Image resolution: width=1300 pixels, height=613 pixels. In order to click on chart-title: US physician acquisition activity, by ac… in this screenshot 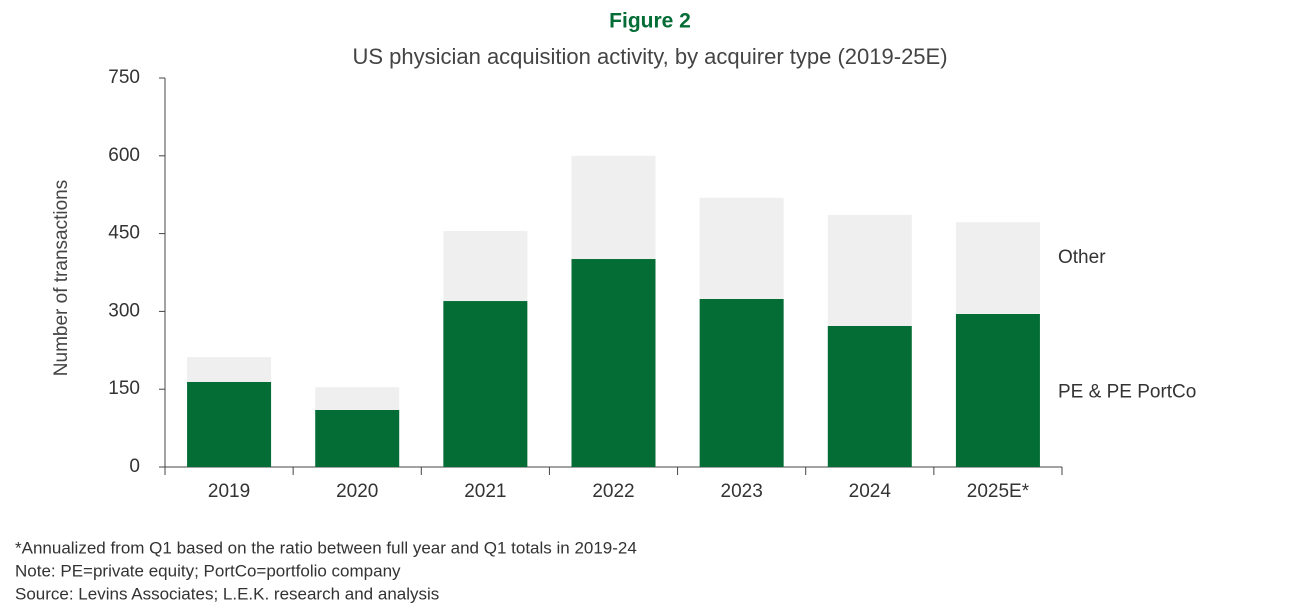, I will do `click(649, 56)`.